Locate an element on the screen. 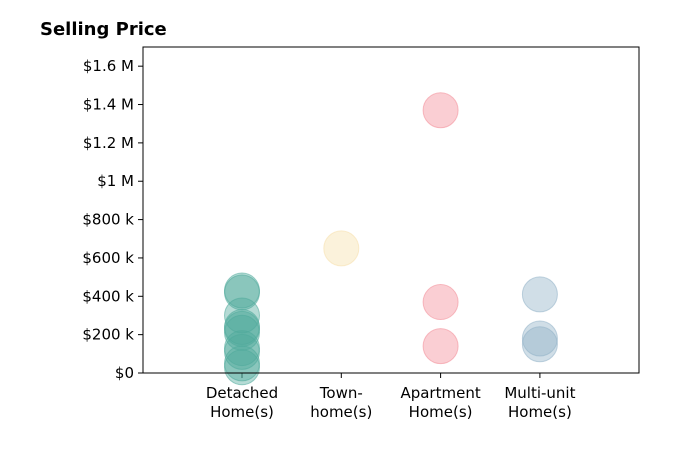 The height and width of the screenshot is (462, 679). x-tick-label: Town-home(s) is located at coordinates (341, 402).